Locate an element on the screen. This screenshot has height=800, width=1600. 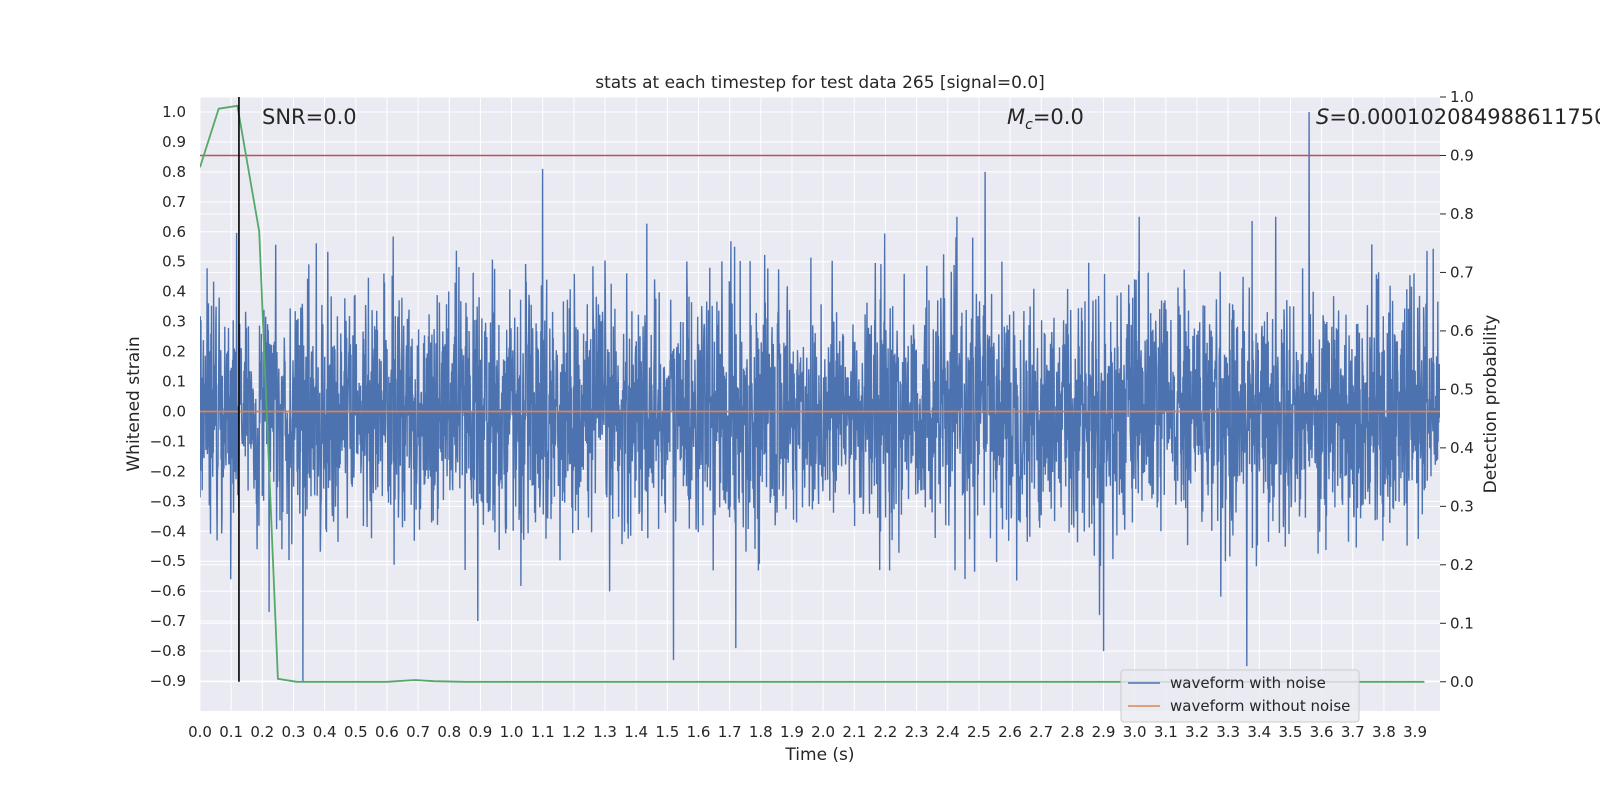
legend-box is located at coordinates (1240, 696).